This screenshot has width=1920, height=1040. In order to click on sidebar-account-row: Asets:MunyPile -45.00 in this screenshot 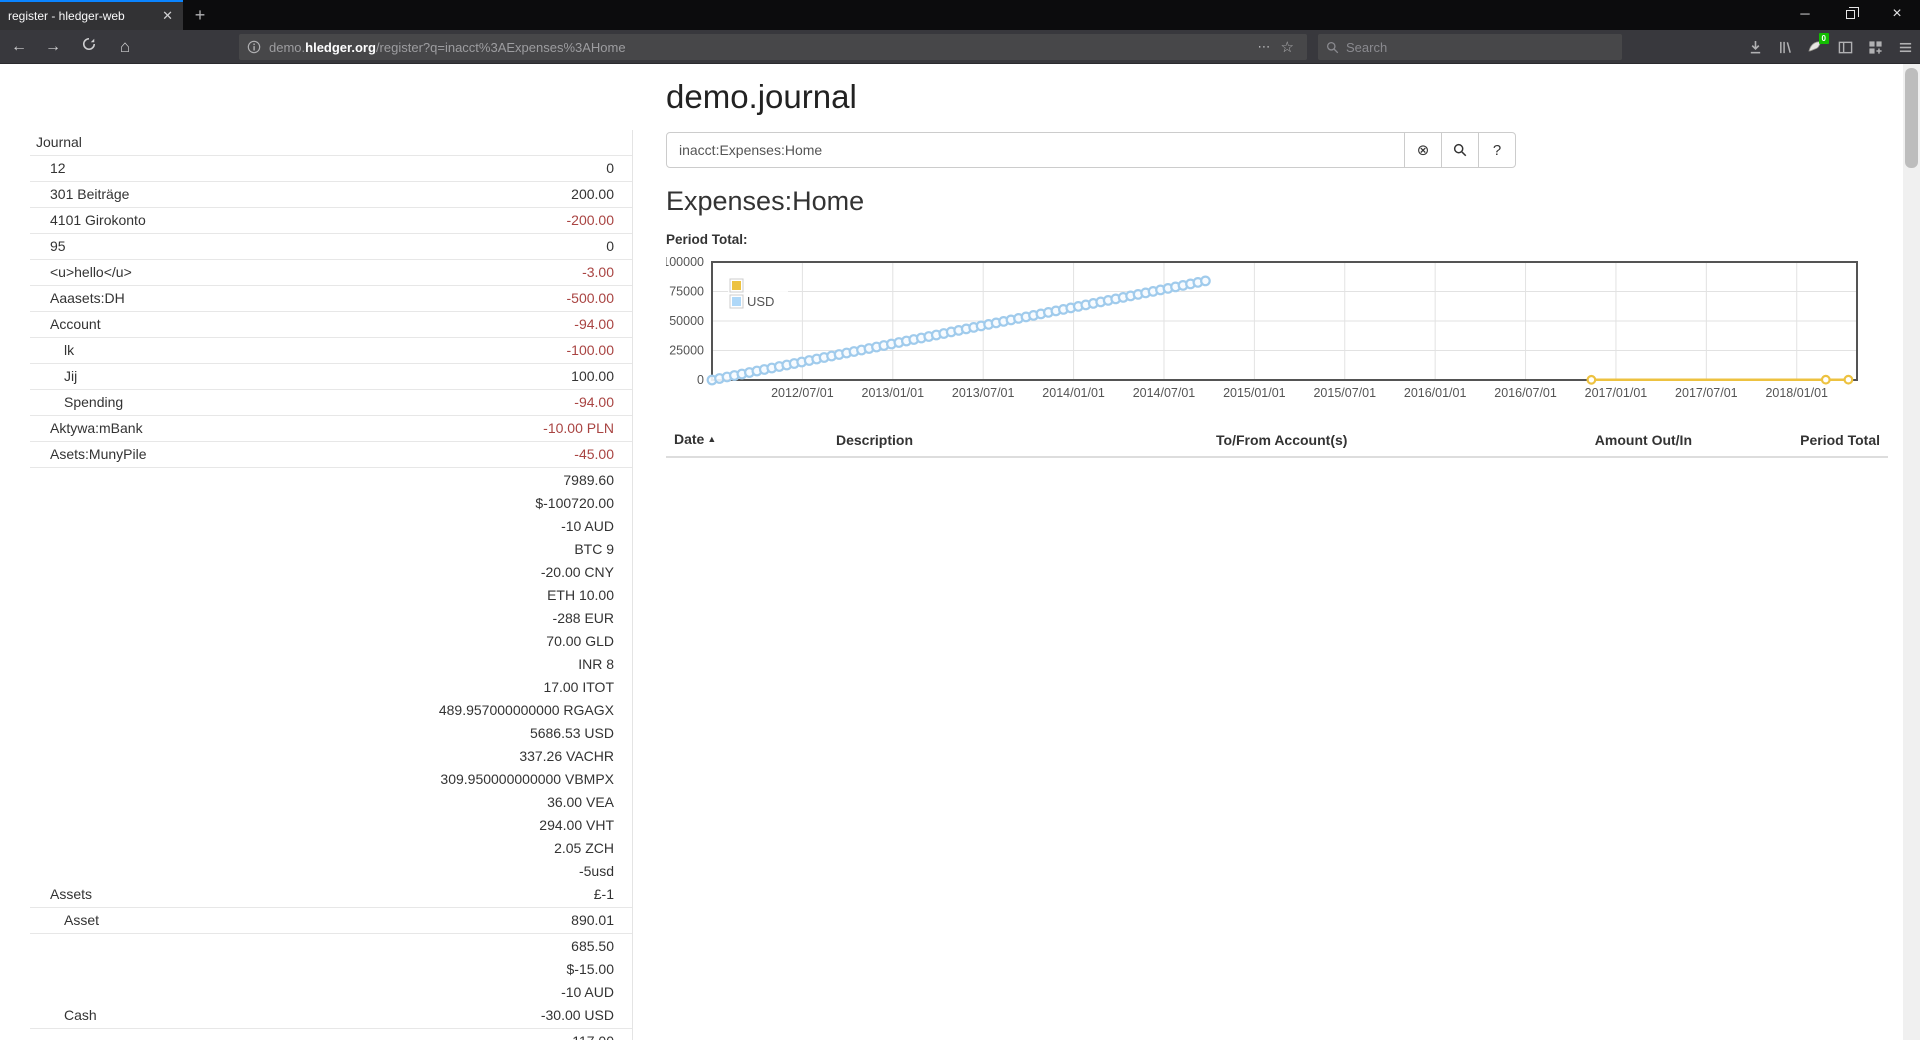, I will do `click(331, 454)`.